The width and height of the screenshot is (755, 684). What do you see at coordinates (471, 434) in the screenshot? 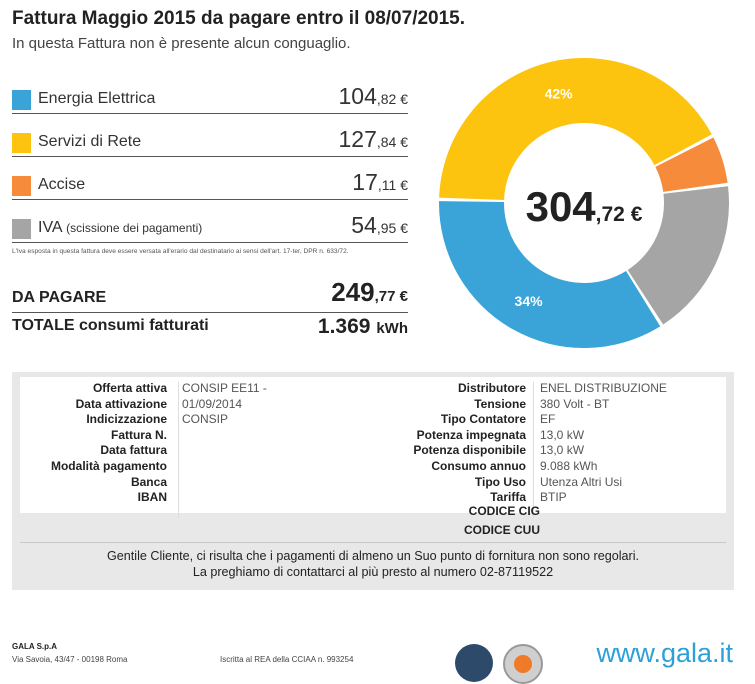
I see `field-key: Potenza impegnata` at bounding box center [471, 434].